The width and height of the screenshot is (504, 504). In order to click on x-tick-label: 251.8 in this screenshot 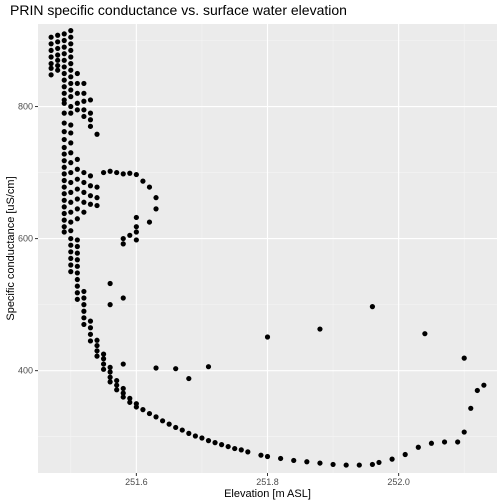, I will do `click(267, 482)`.